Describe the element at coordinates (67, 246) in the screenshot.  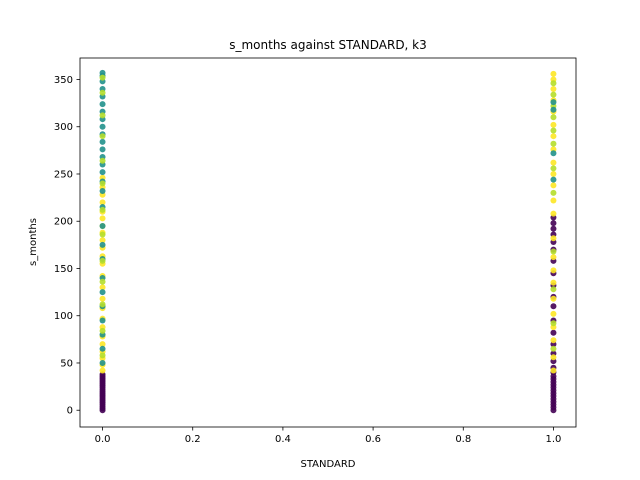
I see `y-axis-ticks: 0 50 100 150 200 250 300 350` at that location.